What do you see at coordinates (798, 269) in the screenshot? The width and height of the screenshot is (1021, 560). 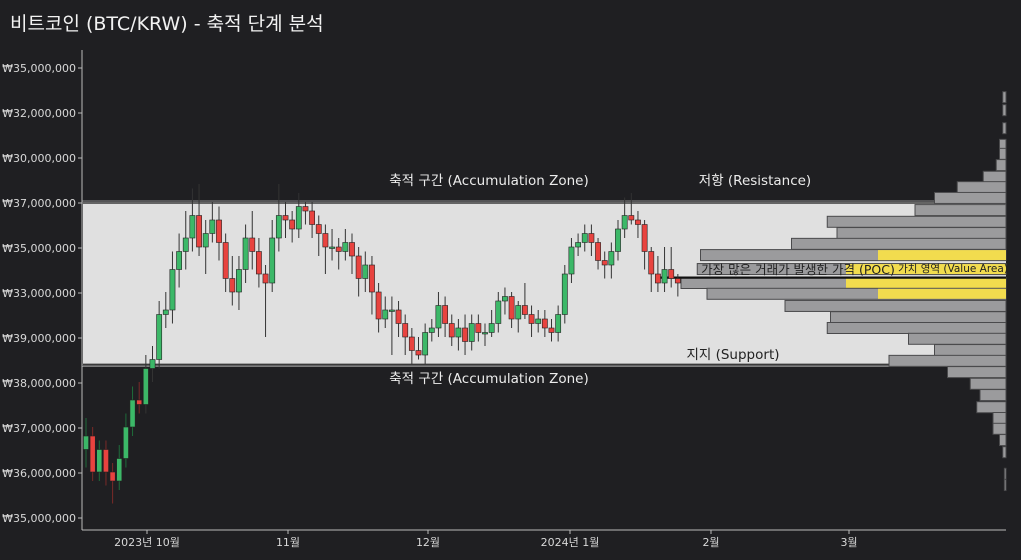 I see `poc-label: 가장 많은 거래가 발생한 가격 (POC)` at bounding box center [798, 269].